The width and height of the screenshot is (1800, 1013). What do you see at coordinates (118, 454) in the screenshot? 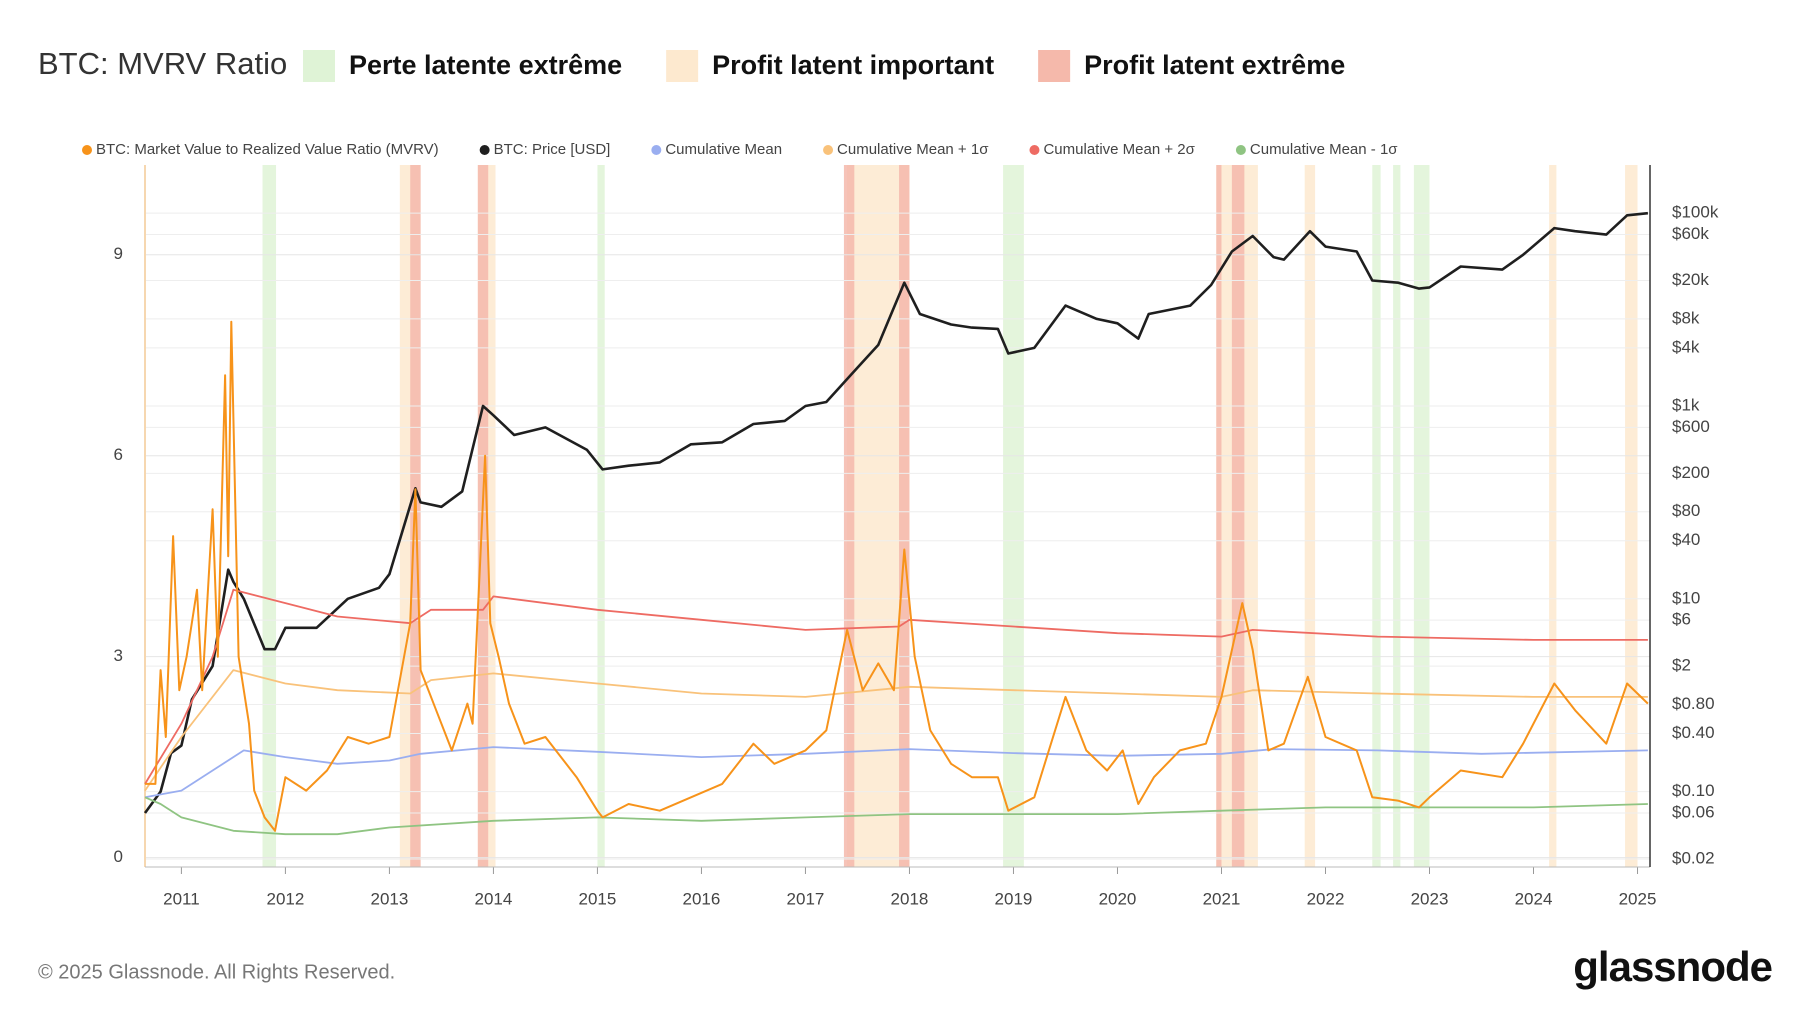
I see `y-tick-label: 6` at bounding box center [118, 454].